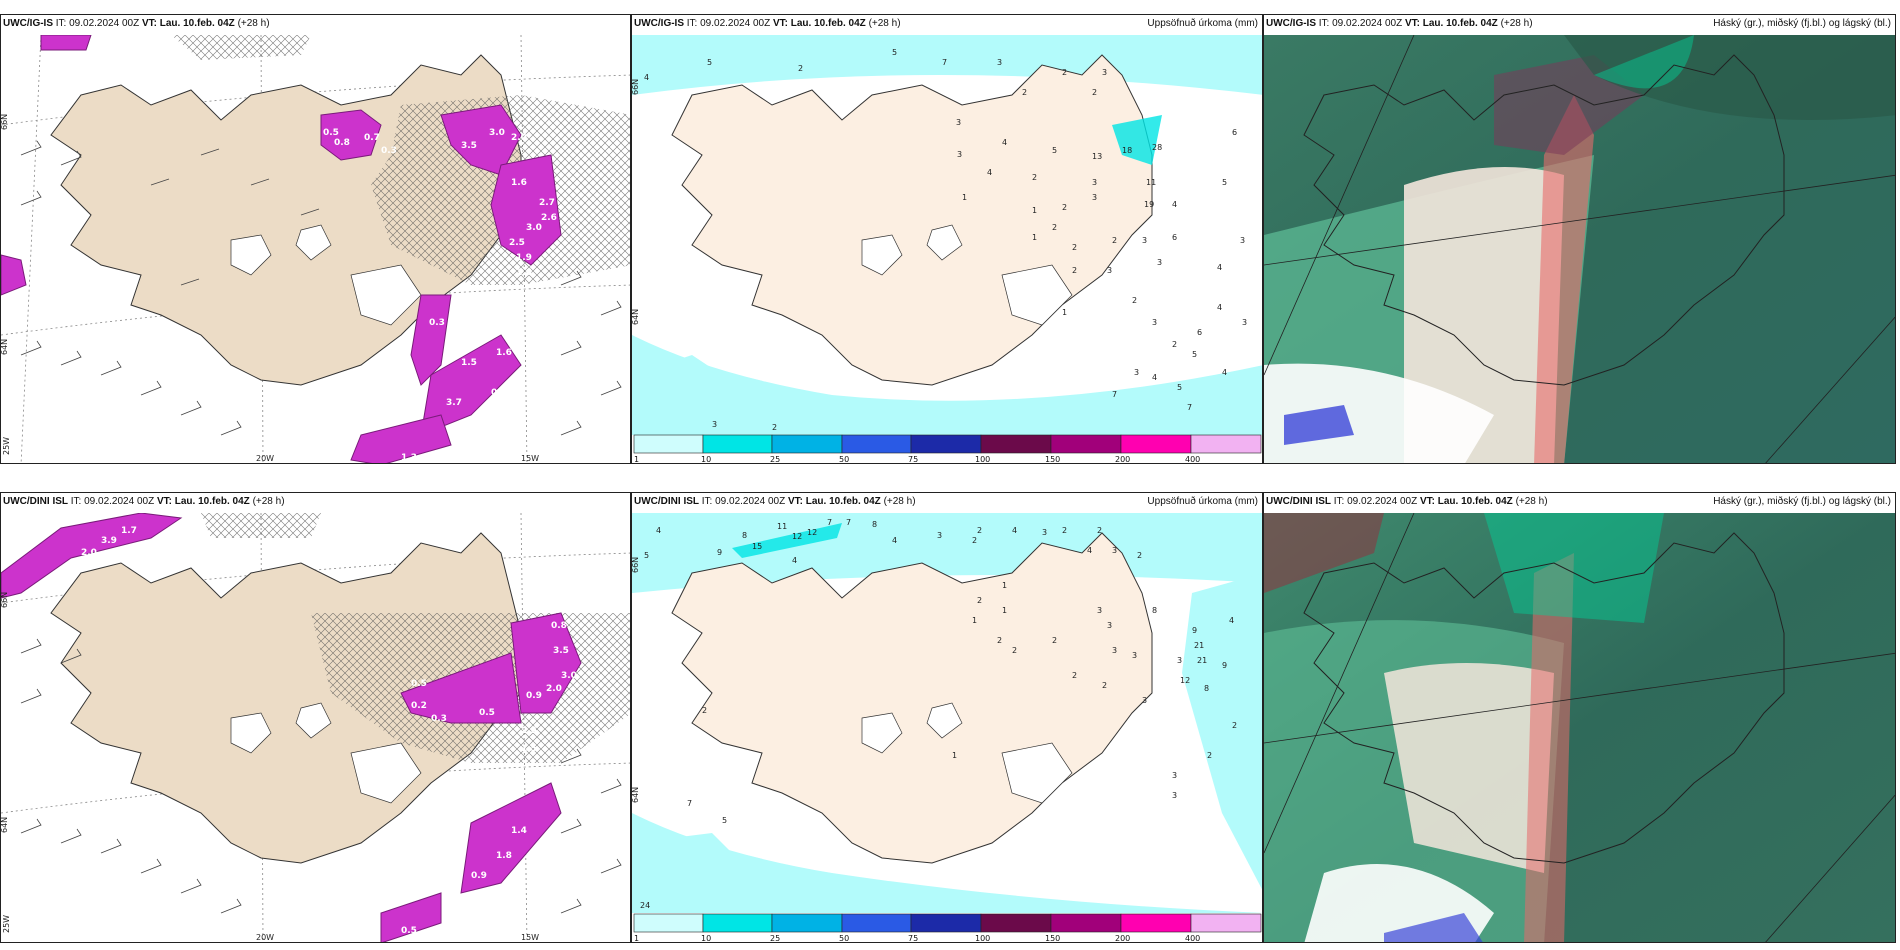  What do you see at coordinates (1122, 459) in the screenshot?
I see `svg-text: 200` at bounding box center [1122, 459].